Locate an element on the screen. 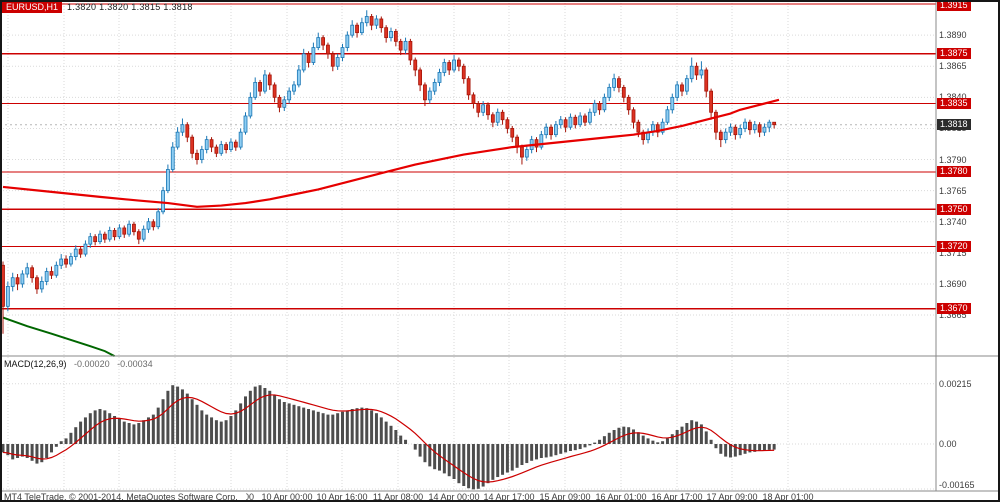 The image size is (1000, 502). price-axis-label: 1.3740 is located at coordinates (953, 221).